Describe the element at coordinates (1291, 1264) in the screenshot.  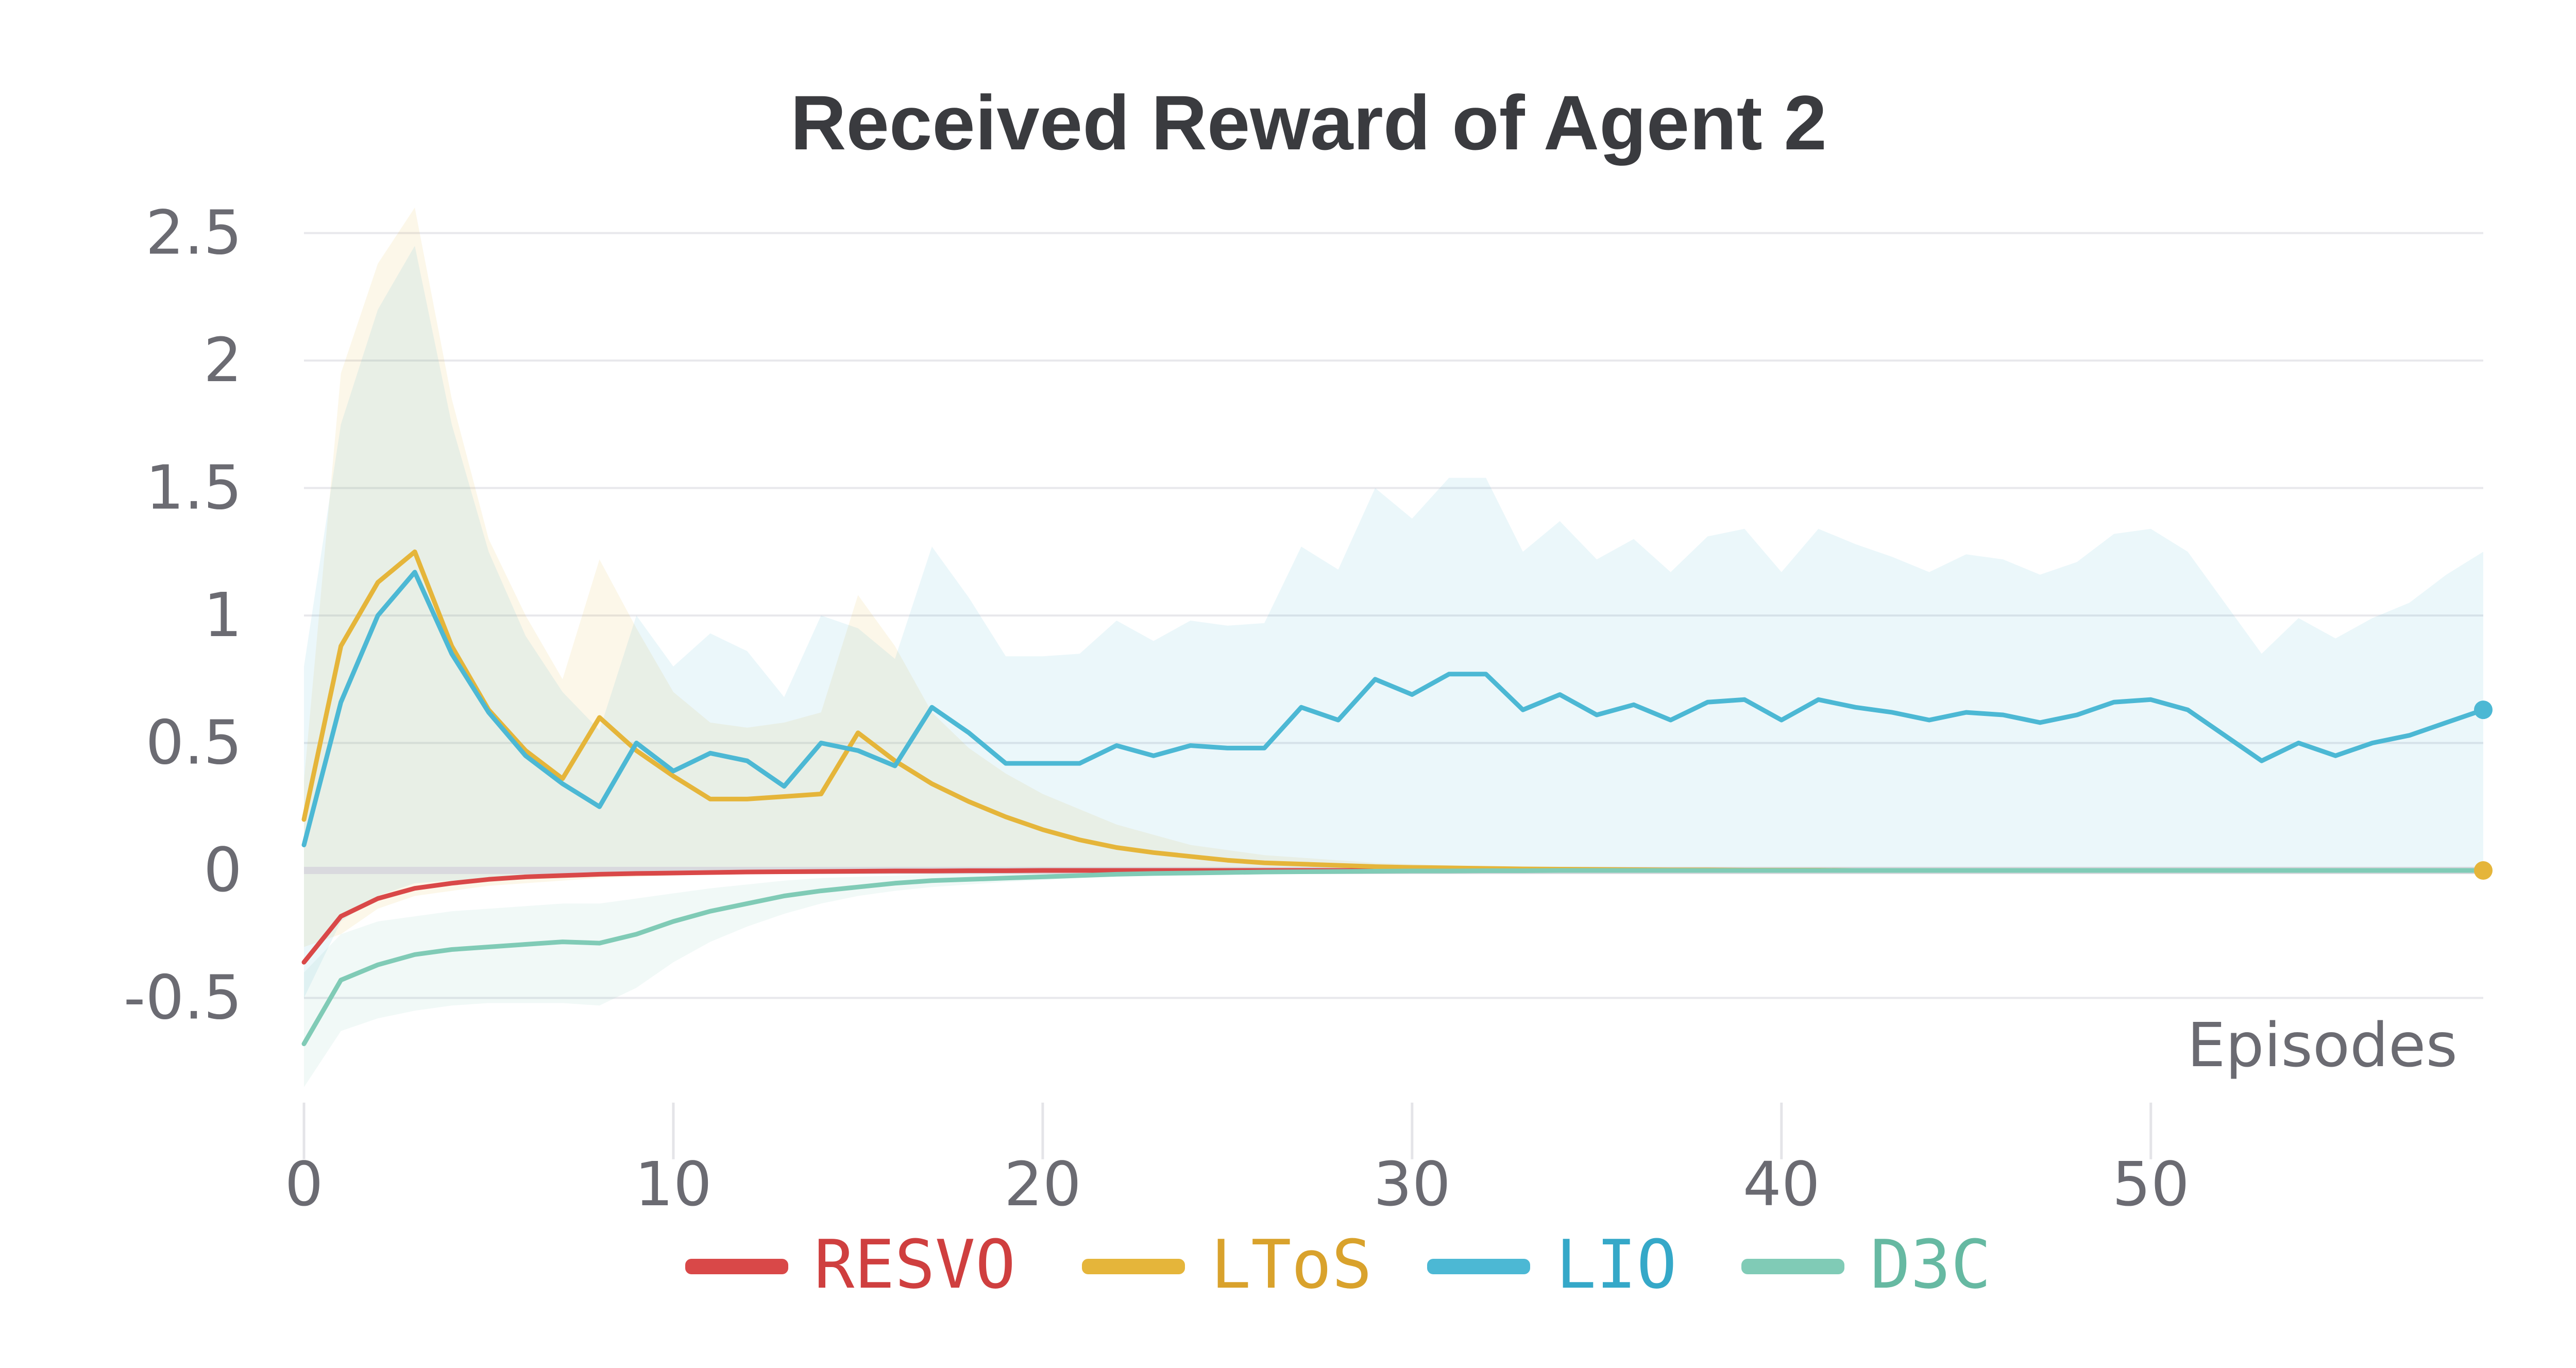
I see `legend-label: LToS` at that location.